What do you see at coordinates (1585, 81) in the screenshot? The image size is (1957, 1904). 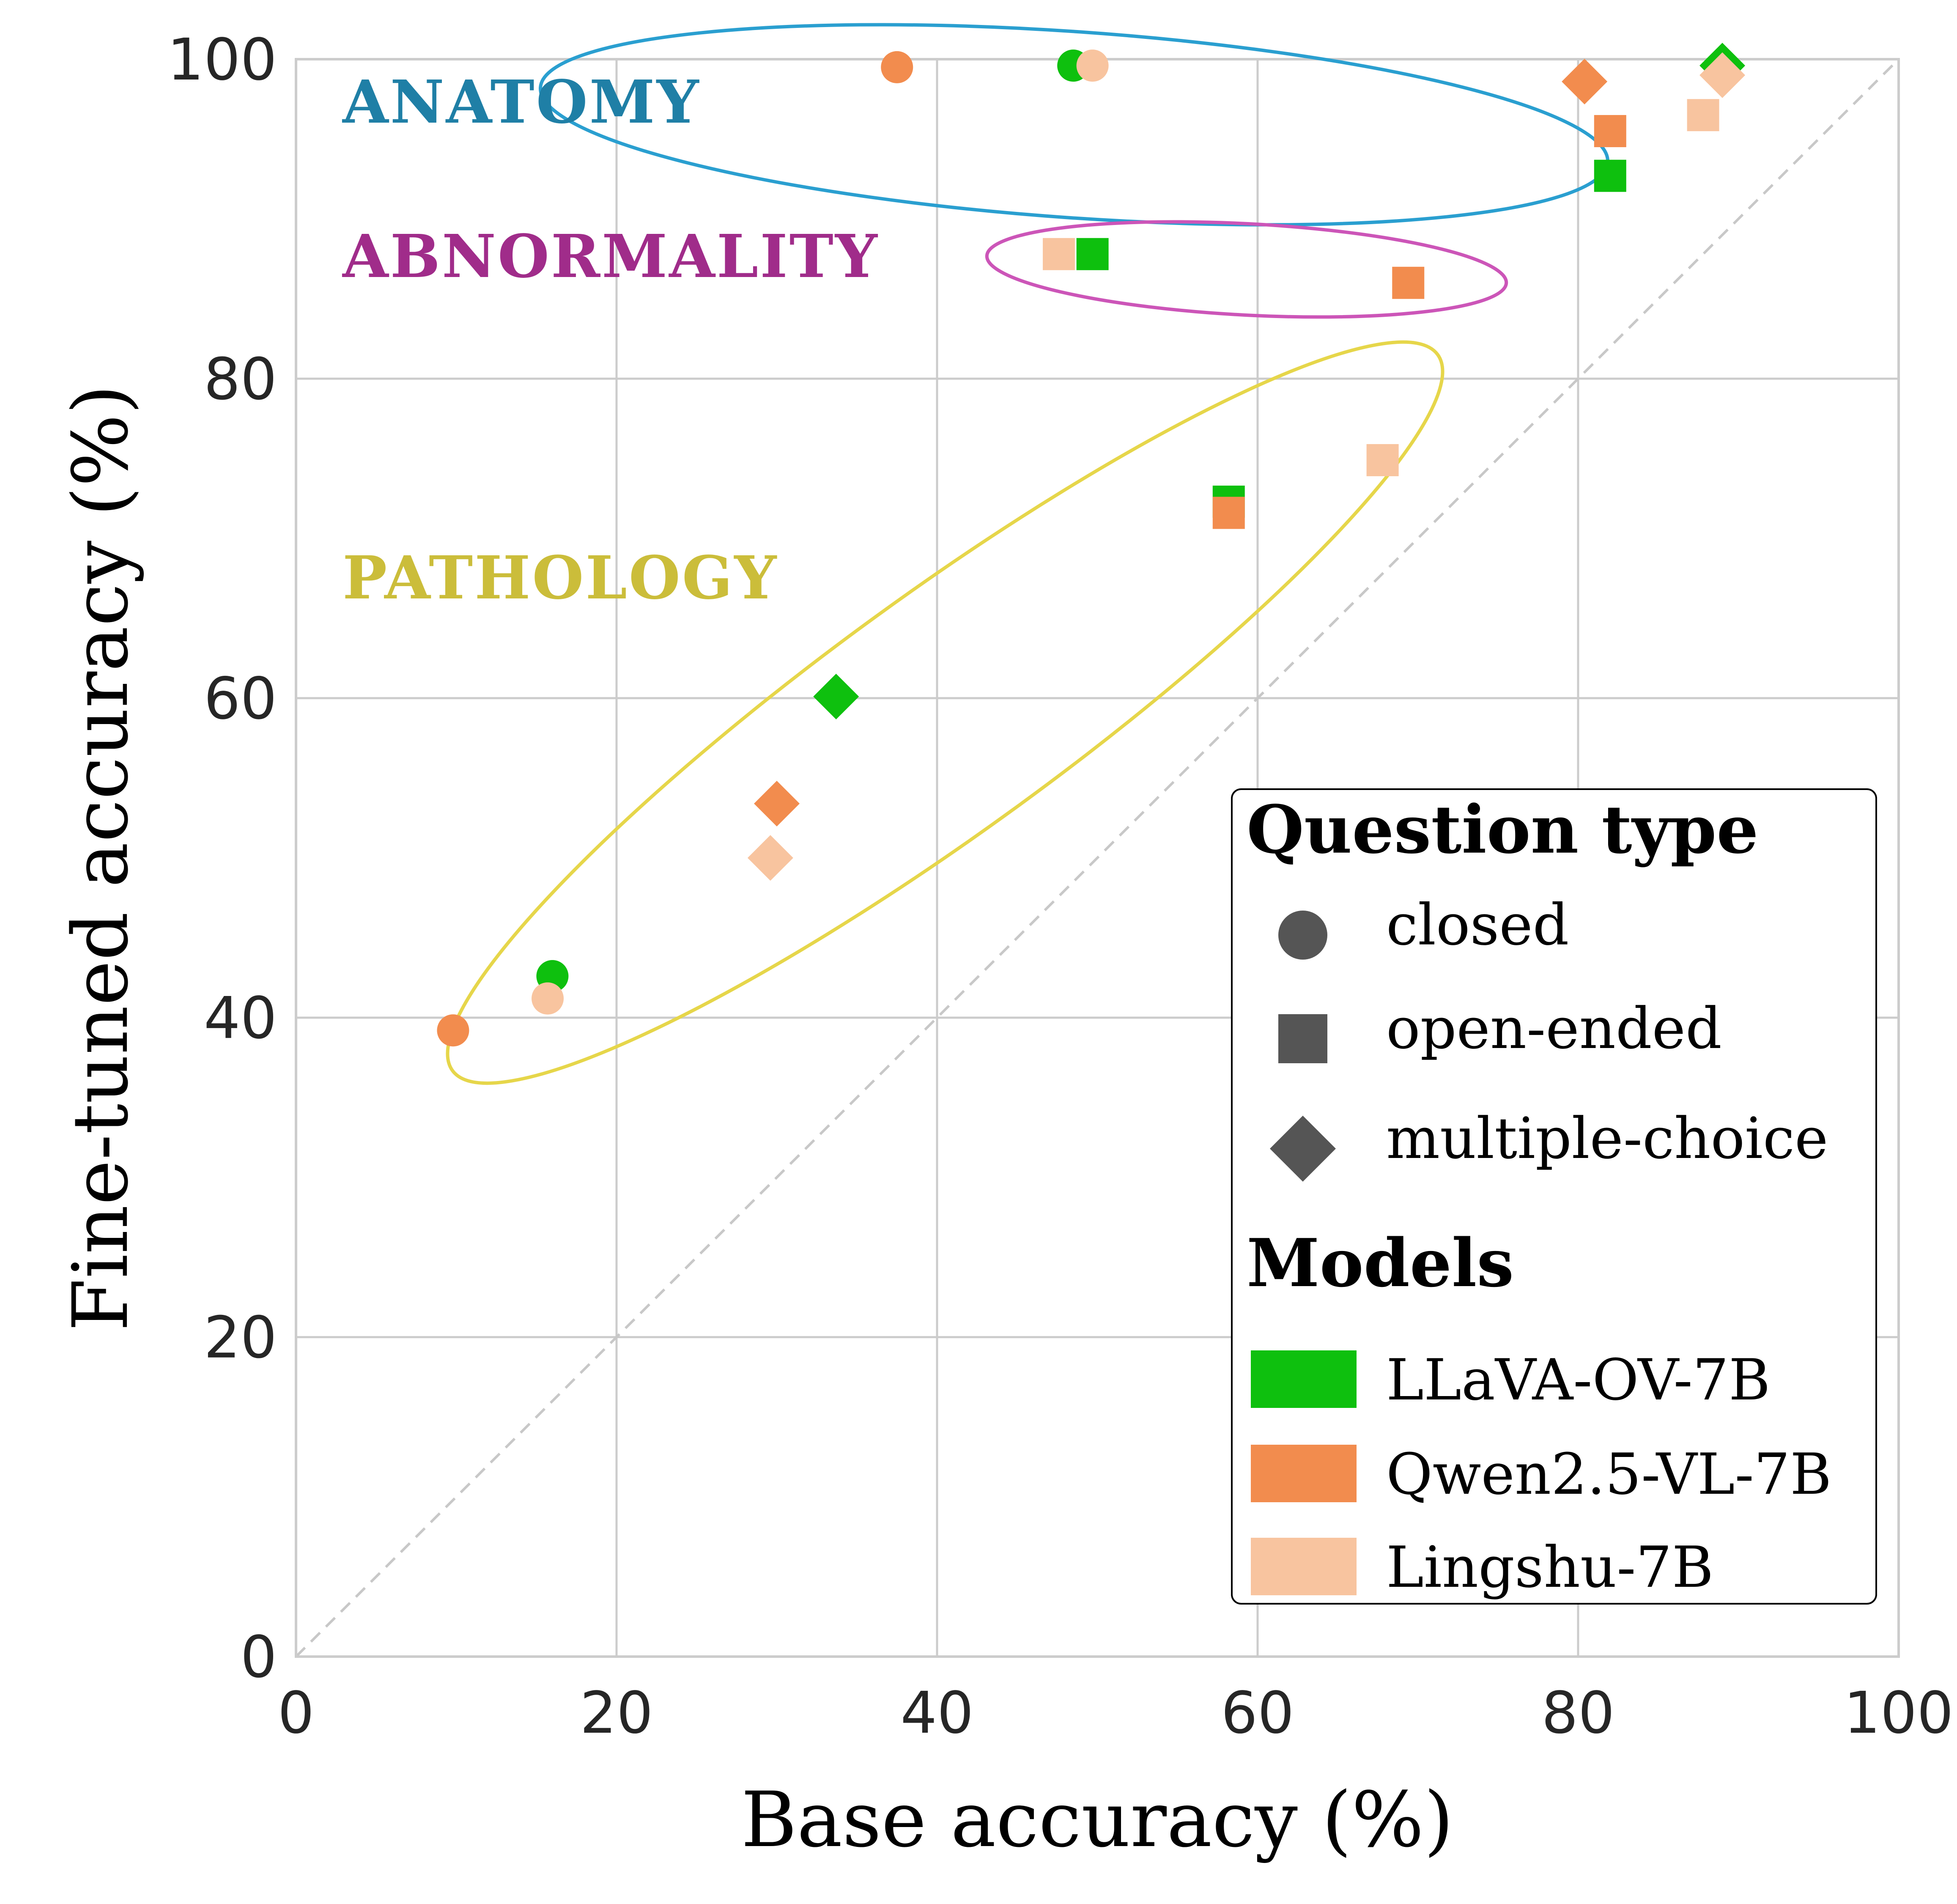 I see `data-point-qwen2-5-vl-7b-mc-anatomy` at bounding box center [1585, 81].